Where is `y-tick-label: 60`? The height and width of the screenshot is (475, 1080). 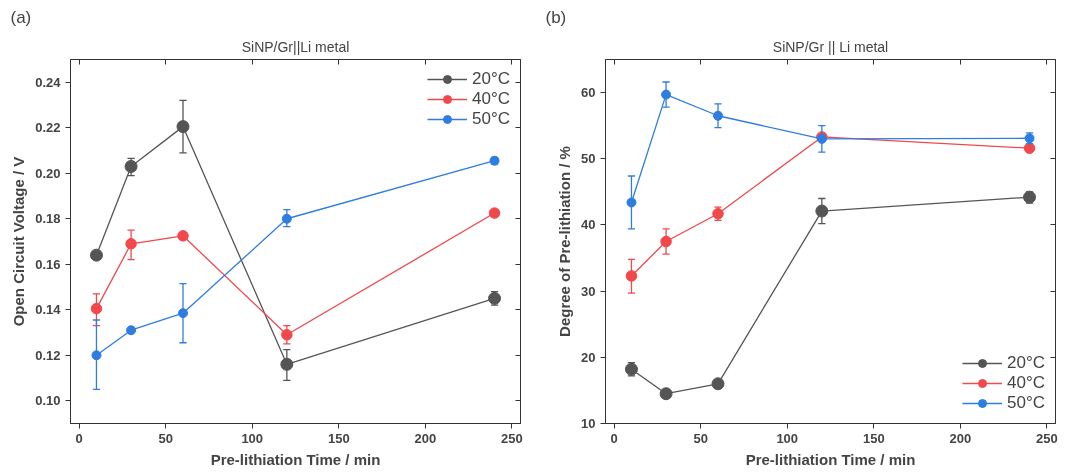
y-tick-label: 60 is located at coordinates (588, 93).